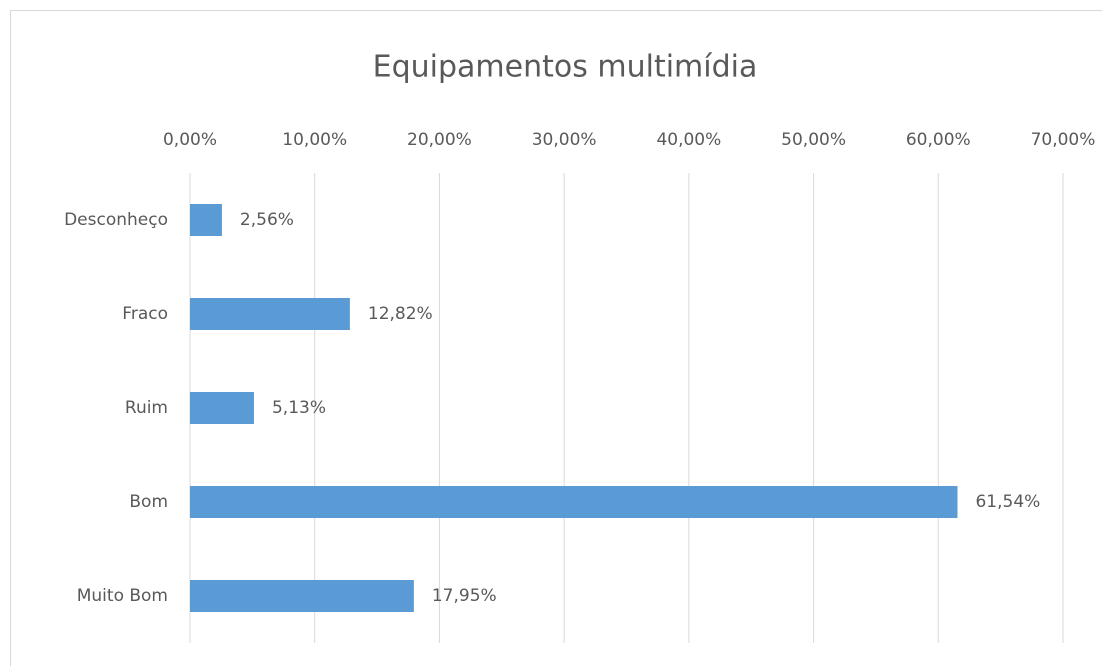  What do you see at coordinates (464, 596) in the screenshot?
I see `data-label: 17,95%` at bounding box center [464, 596].